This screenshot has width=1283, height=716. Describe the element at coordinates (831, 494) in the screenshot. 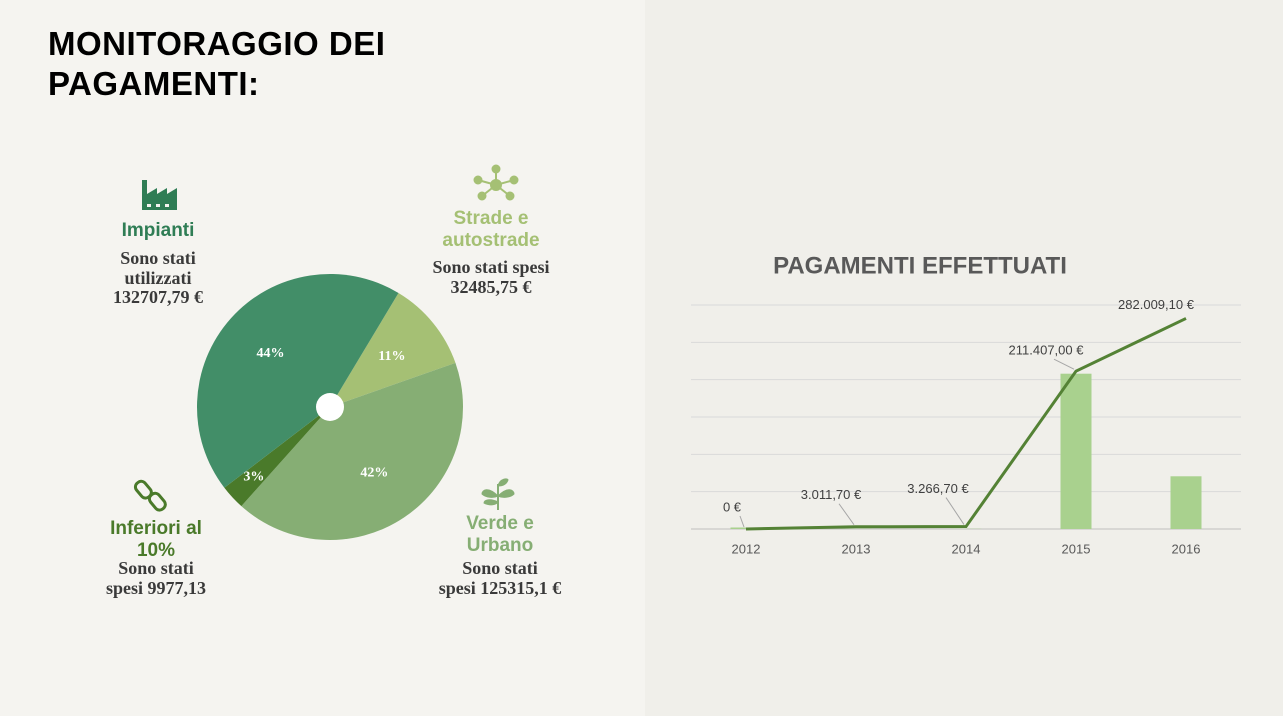

I see `data-label: 3.011,70 €` at that location.